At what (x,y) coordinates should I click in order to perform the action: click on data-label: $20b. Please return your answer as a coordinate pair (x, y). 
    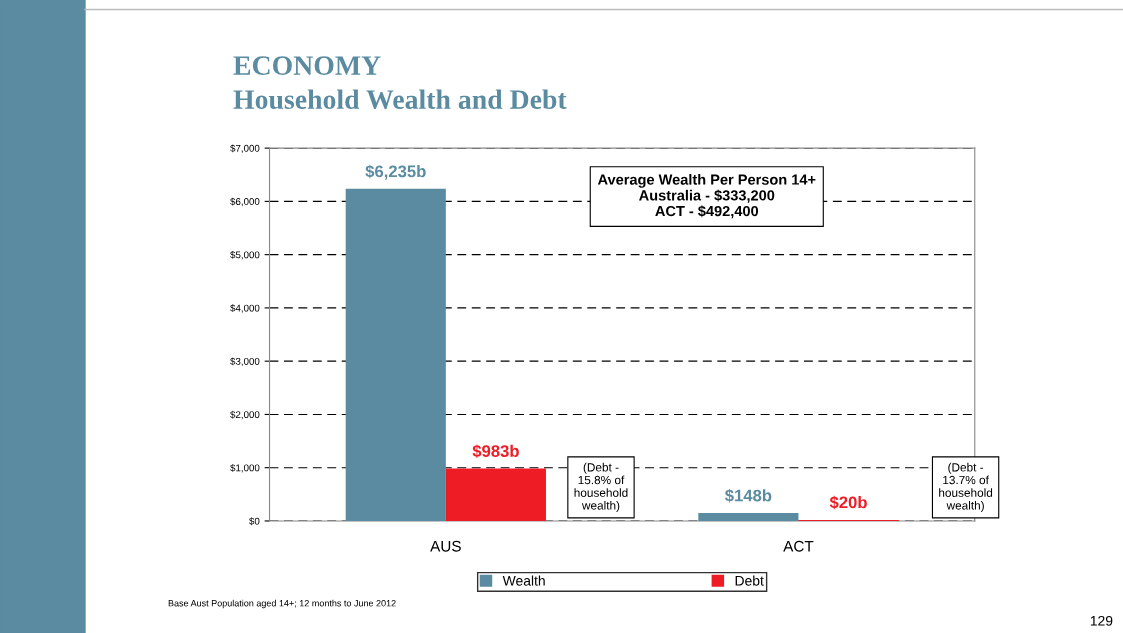
    Looking at the image, I should click on (848, 502).